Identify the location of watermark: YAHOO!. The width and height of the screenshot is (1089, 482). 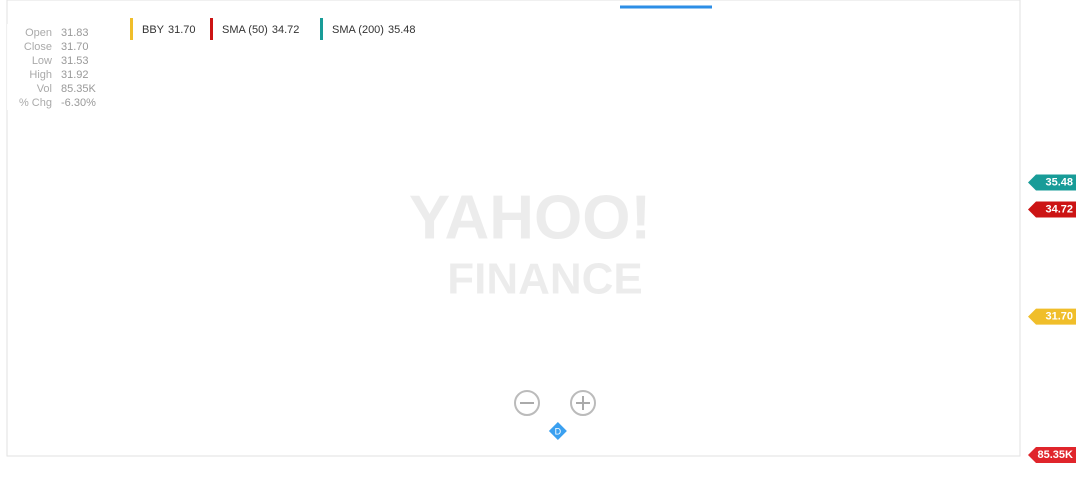
(530, 217).